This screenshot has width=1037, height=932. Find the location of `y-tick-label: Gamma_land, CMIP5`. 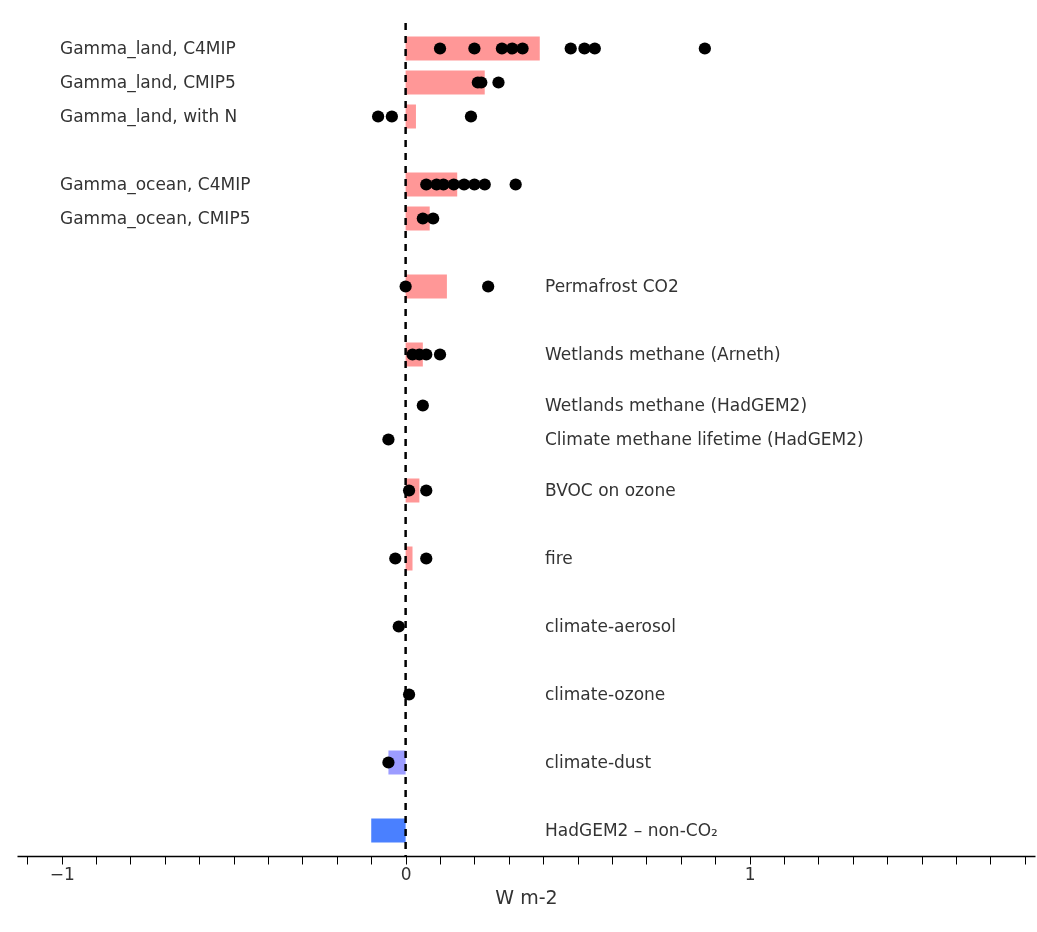

y-tick-label: Gamma_land, CMIP5 is located at coordinates (148, 82).